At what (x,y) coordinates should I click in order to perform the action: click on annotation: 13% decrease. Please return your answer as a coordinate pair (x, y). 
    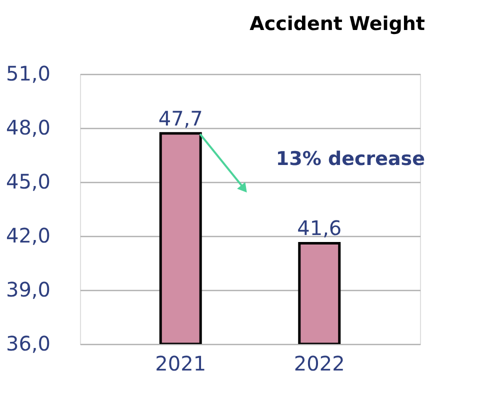
    Looking at the image, I should click on (350, 159).